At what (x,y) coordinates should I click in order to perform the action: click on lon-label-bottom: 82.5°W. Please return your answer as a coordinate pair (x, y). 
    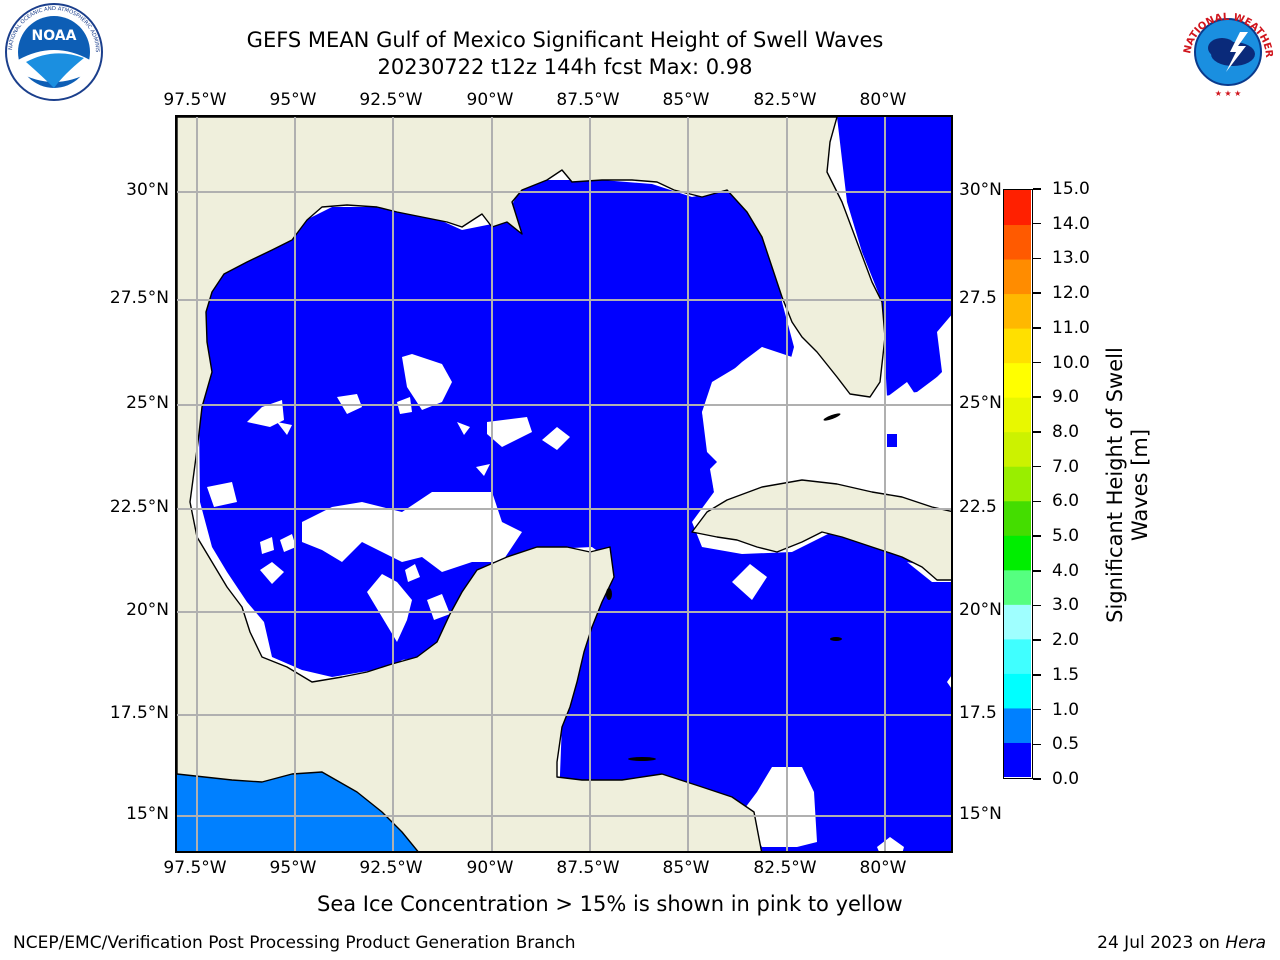
    Looking at the image, I should click on (785, 868).